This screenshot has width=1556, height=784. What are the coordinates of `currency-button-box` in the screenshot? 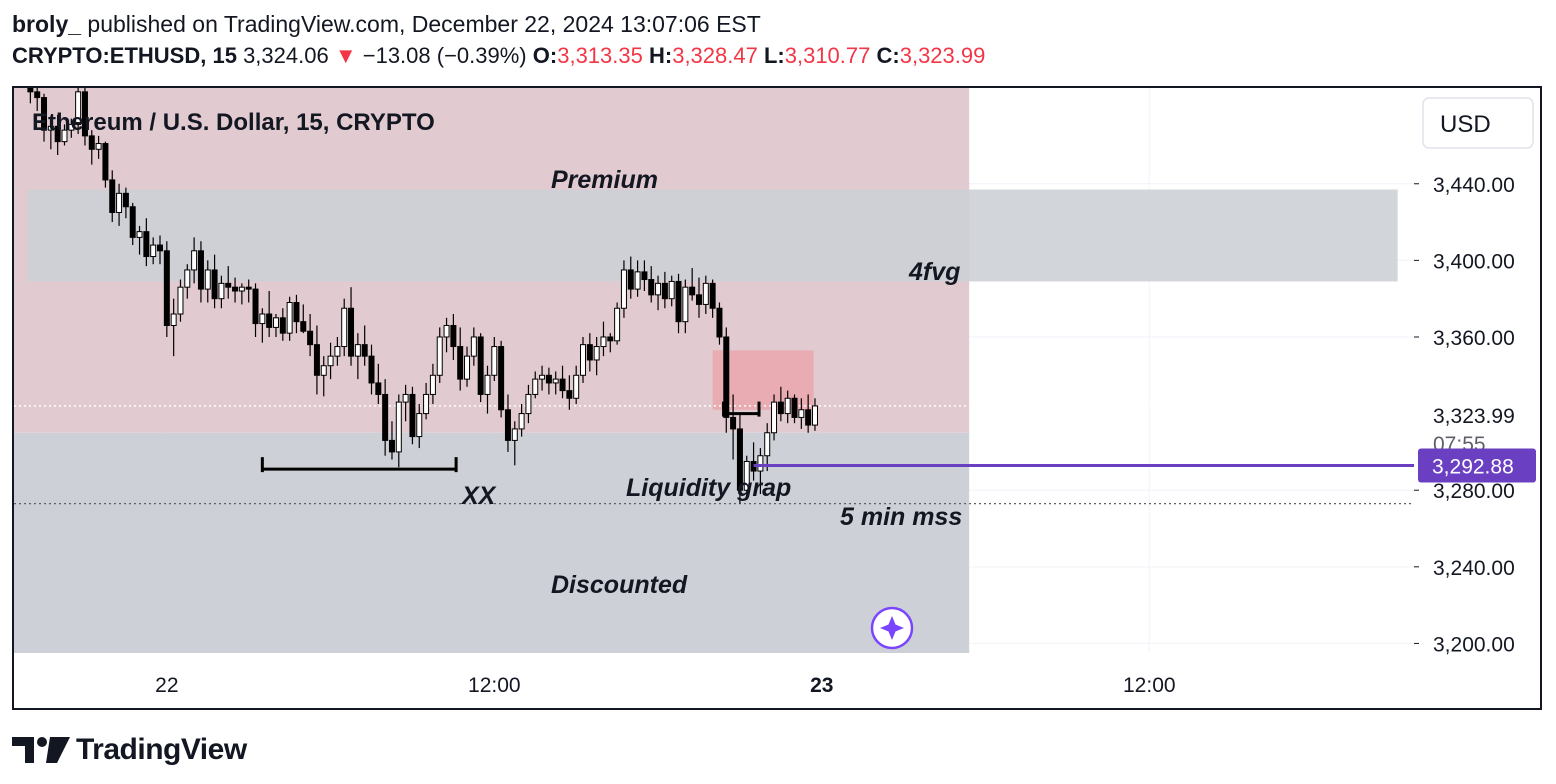 It's located at (1478, 123).